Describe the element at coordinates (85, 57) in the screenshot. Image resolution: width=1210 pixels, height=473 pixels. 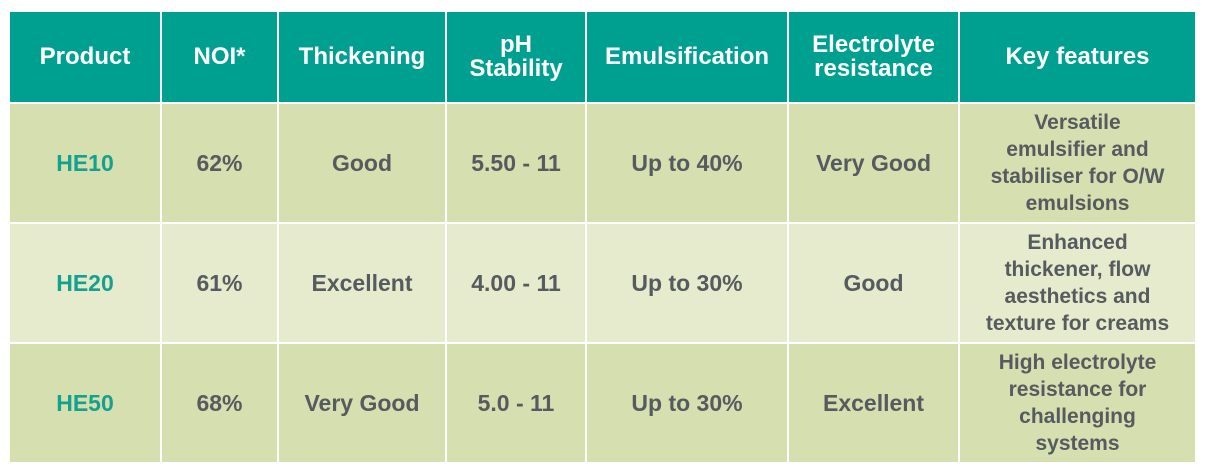
I see `header-product: Product` at that location.